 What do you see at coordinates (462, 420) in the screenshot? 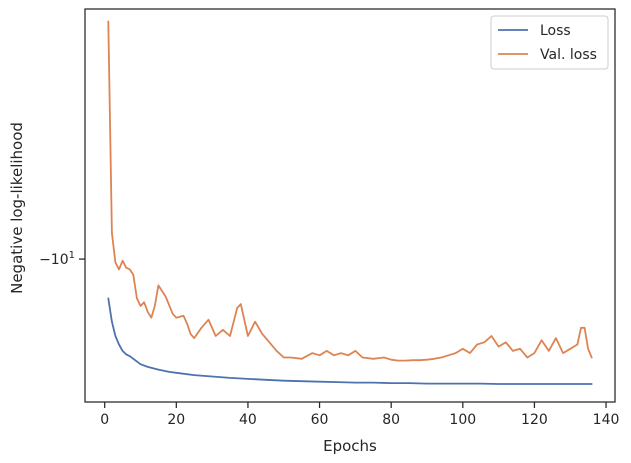
I see `x-tick-label: 100` at bounding box center [462, 420].